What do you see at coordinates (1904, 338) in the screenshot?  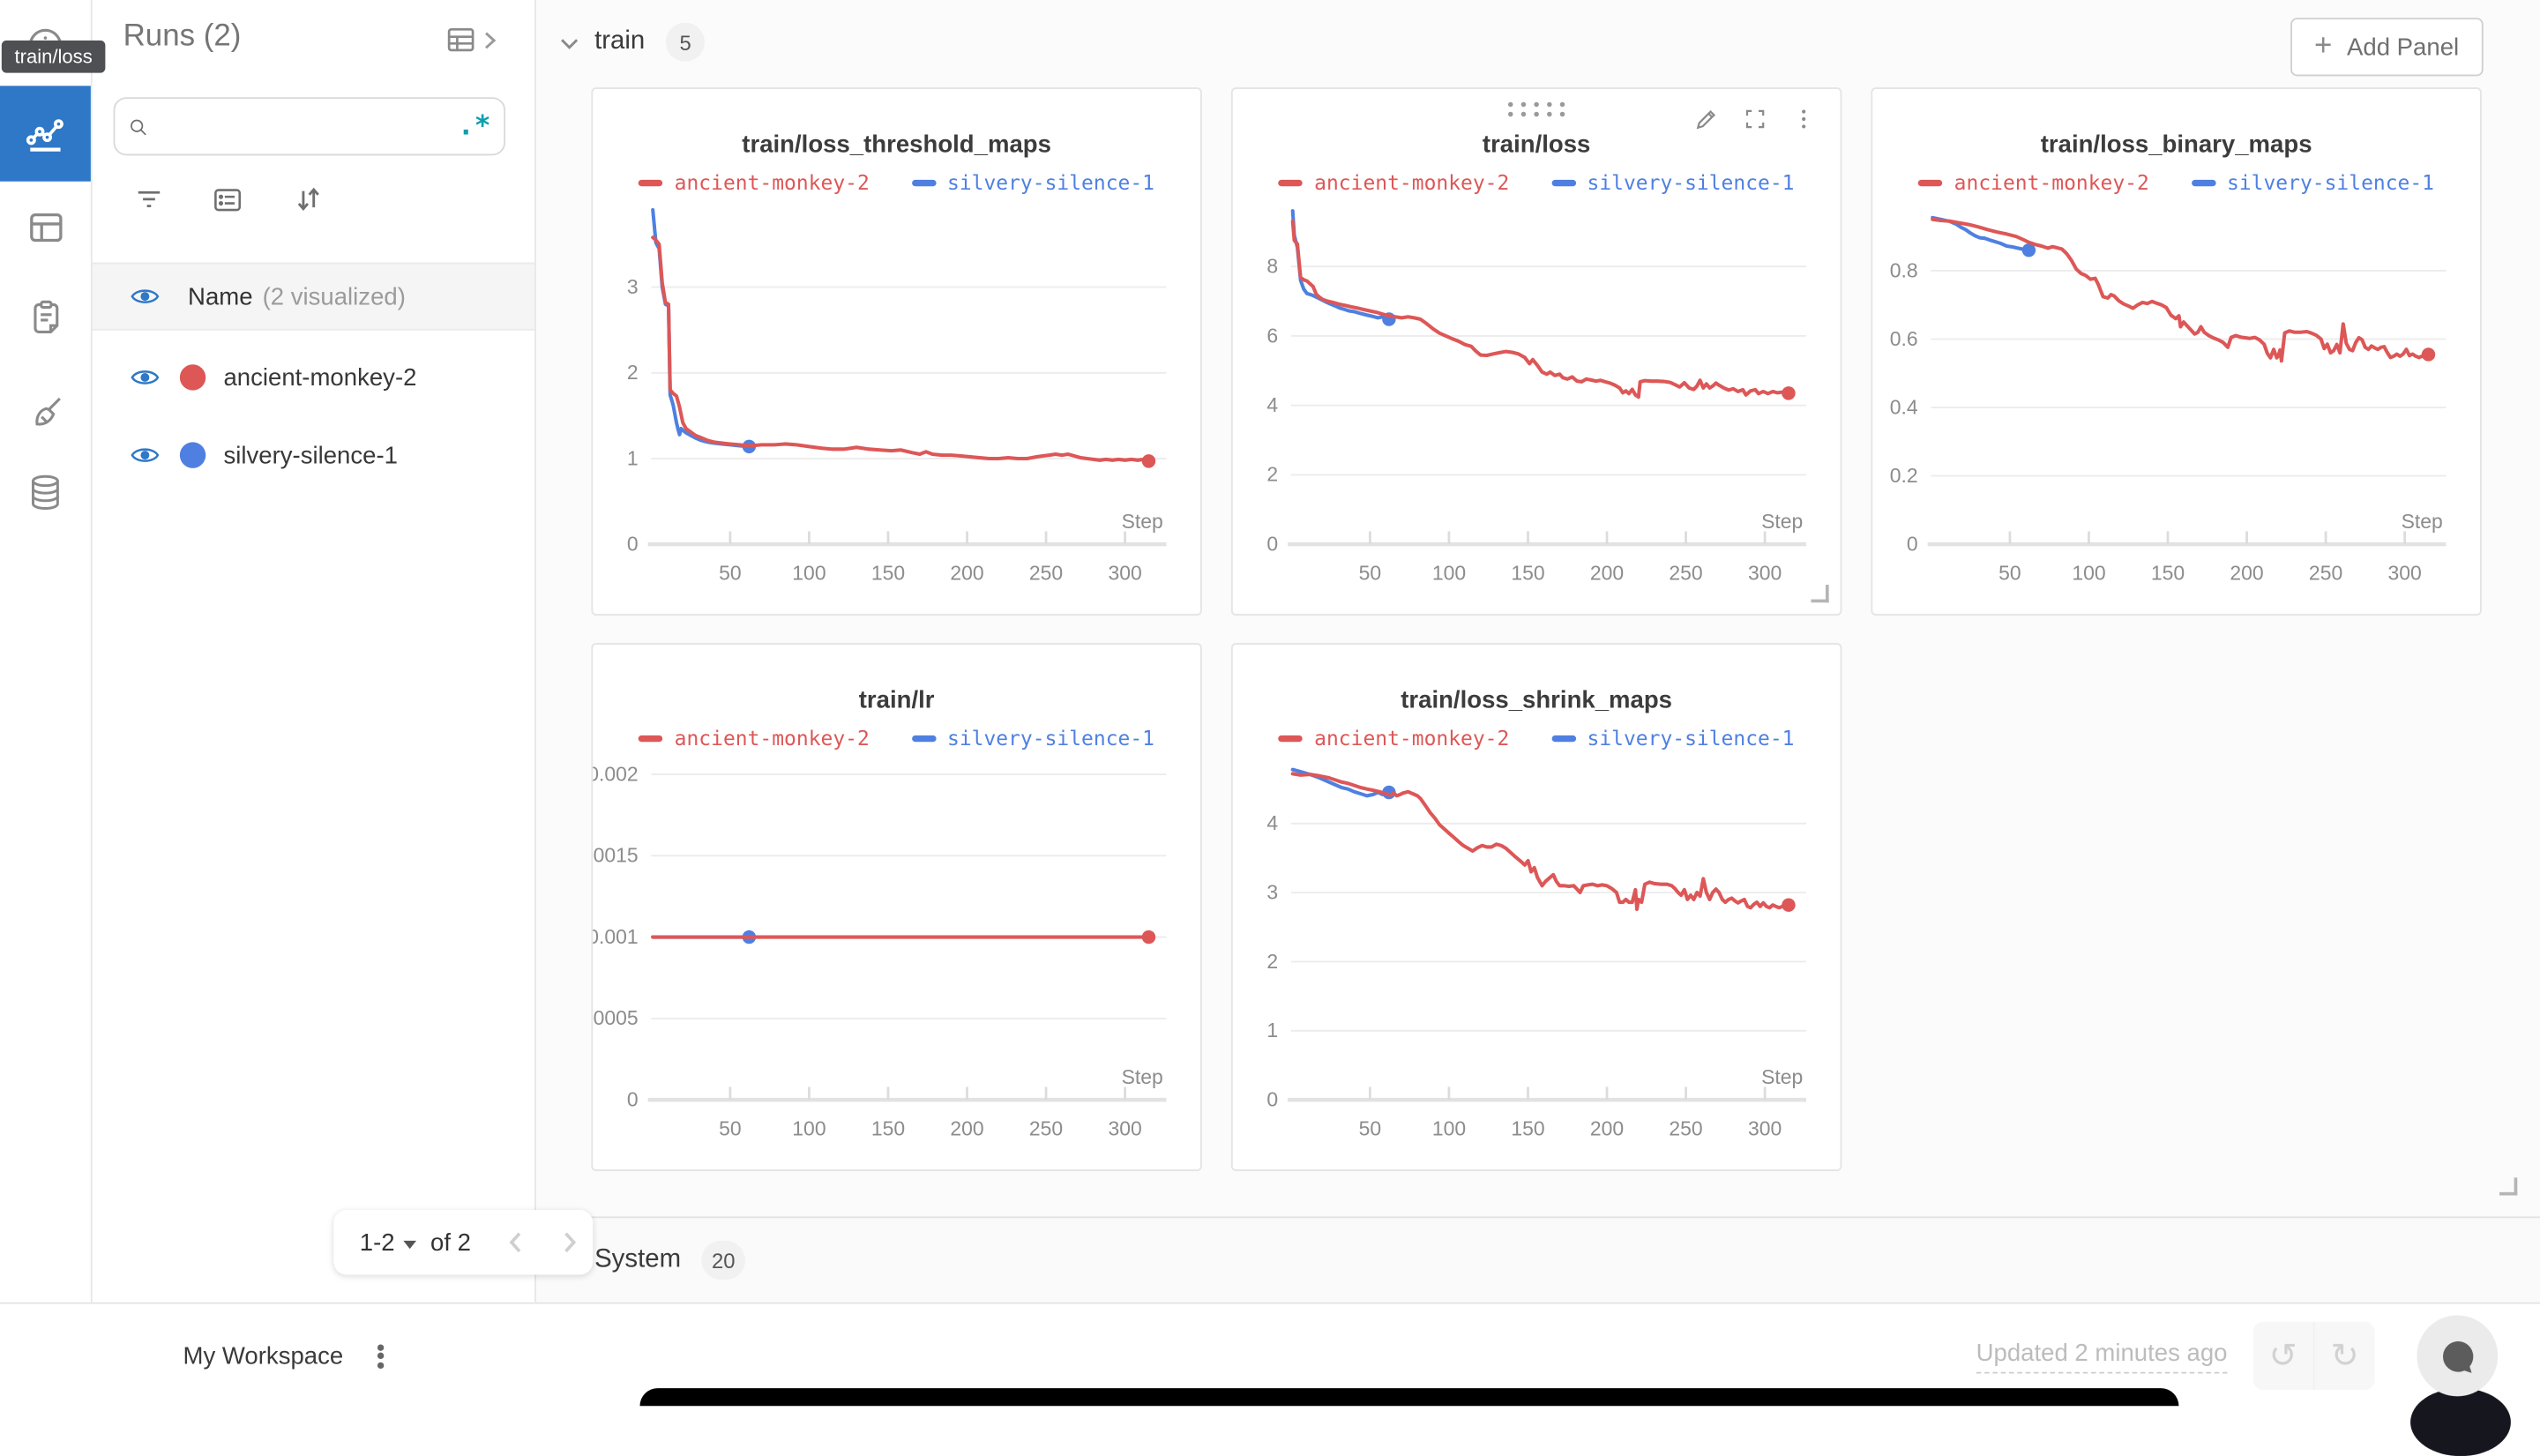 I see `svg-text: 0.6` at bounding box center [1904, 338].